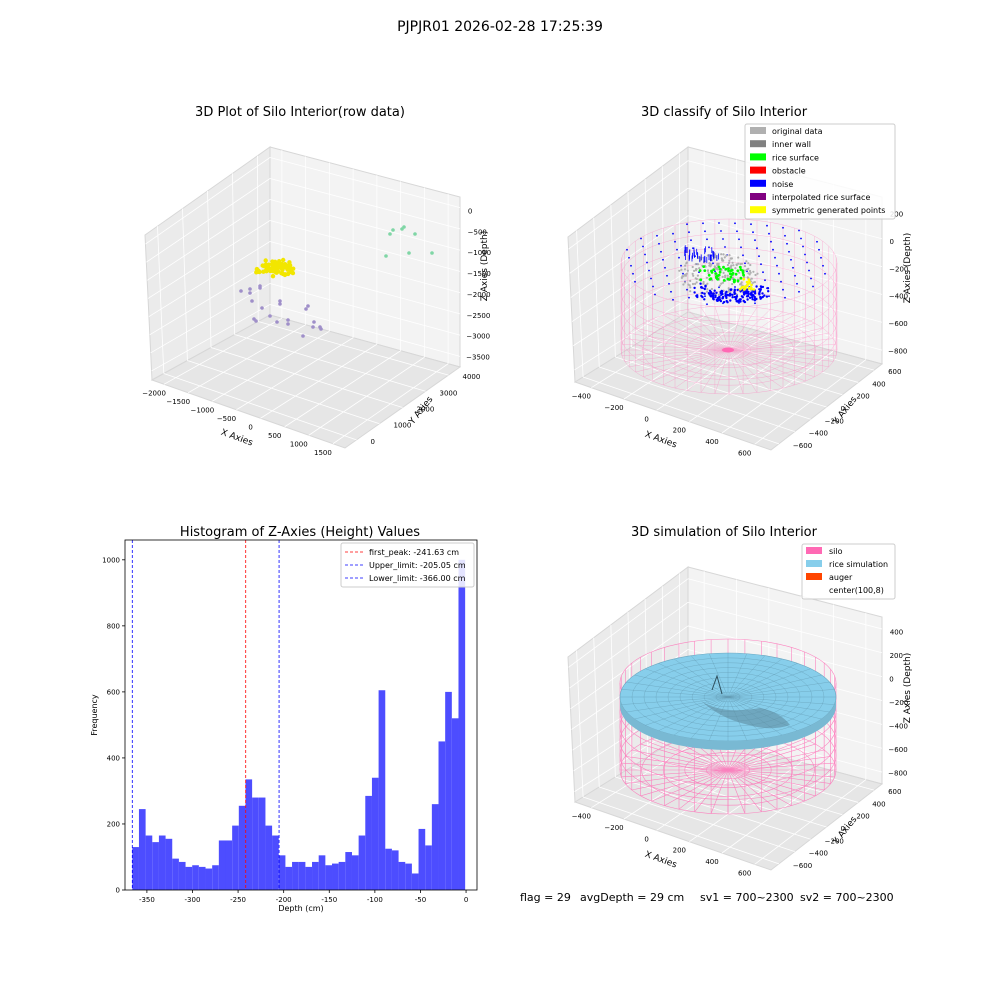 This screenshot has height=1000, width=1000. What do you see at coordinates (284, 900) in the screenshot?
I see `hist-x-tick-label: -200` at bounding box center [284, 900].